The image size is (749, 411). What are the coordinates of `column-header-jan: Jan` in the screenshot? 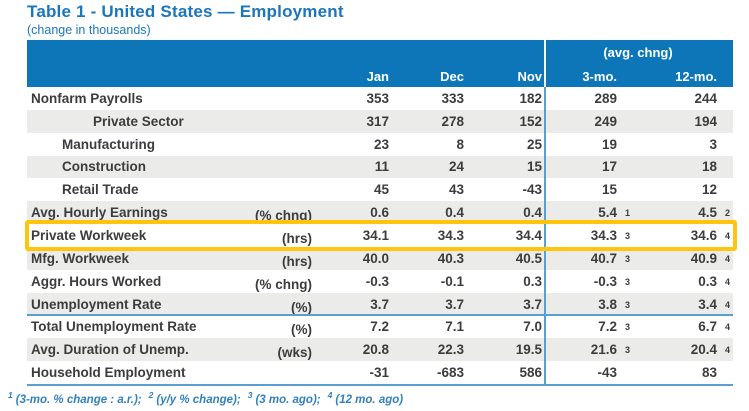 It's located at (377, 76).